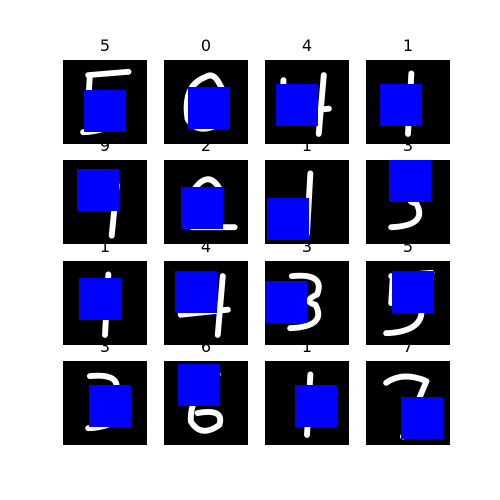 The width and height of the screenshot is (500, 500). What do you see at coordinates (206, 145) in the screenshot?
I see `digit-label: 2` at bounding box center [206, 145].